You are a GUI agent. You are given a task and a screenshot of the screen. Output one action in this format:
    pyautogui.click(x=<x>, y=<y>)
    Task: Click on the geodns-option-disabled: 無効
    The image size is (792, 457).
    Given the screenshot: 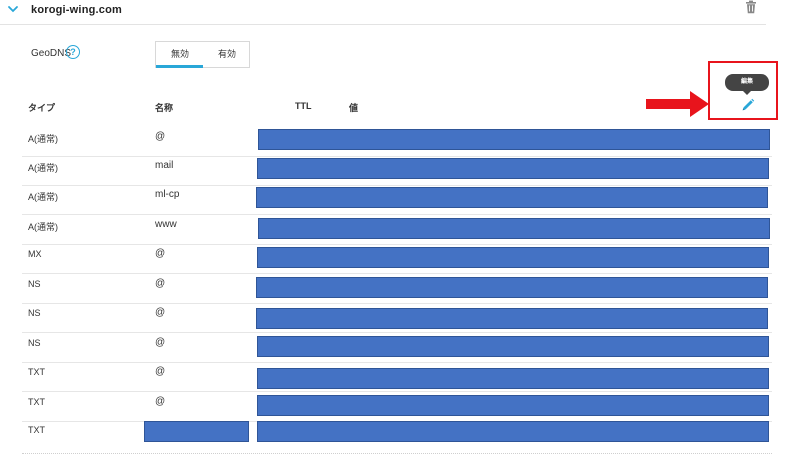 What is the action you would take?
    pyautogui.click(x=179, y=54)
    